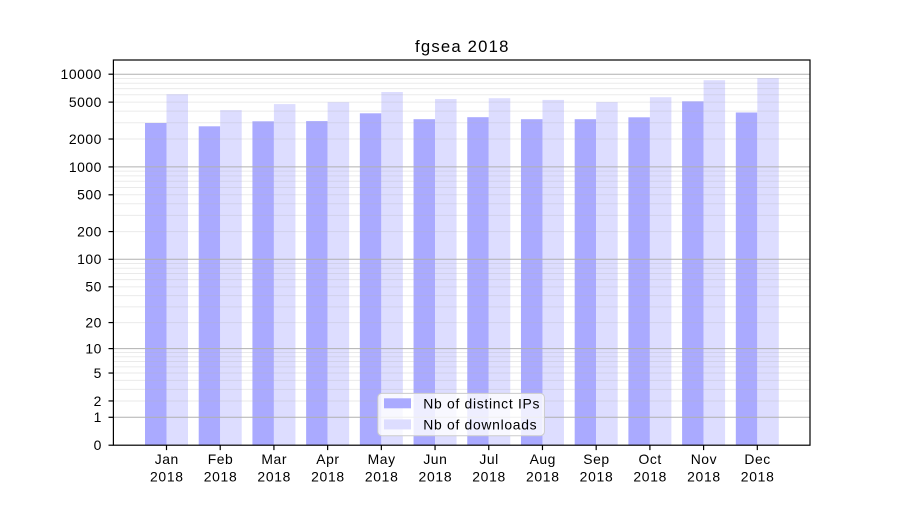 This screenshot has height=505, width=900. Describe the element at coordinates (85, 139) in the screenshot. I see `svg-text: 2000` at that location.